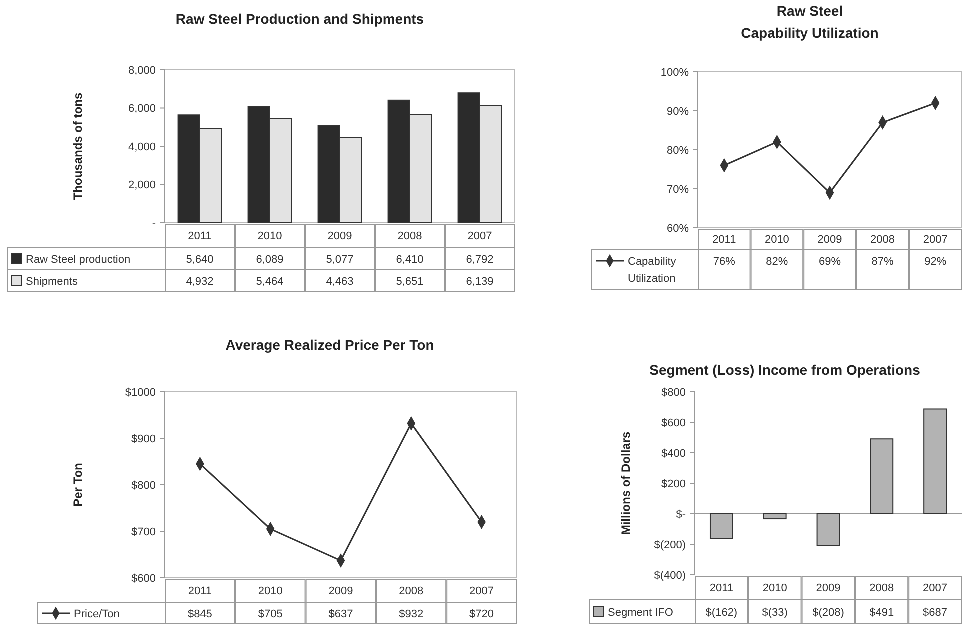  Describe the element at coordinates (410, 282) in the screenshot. I see `data-label: 5,651` at that location.